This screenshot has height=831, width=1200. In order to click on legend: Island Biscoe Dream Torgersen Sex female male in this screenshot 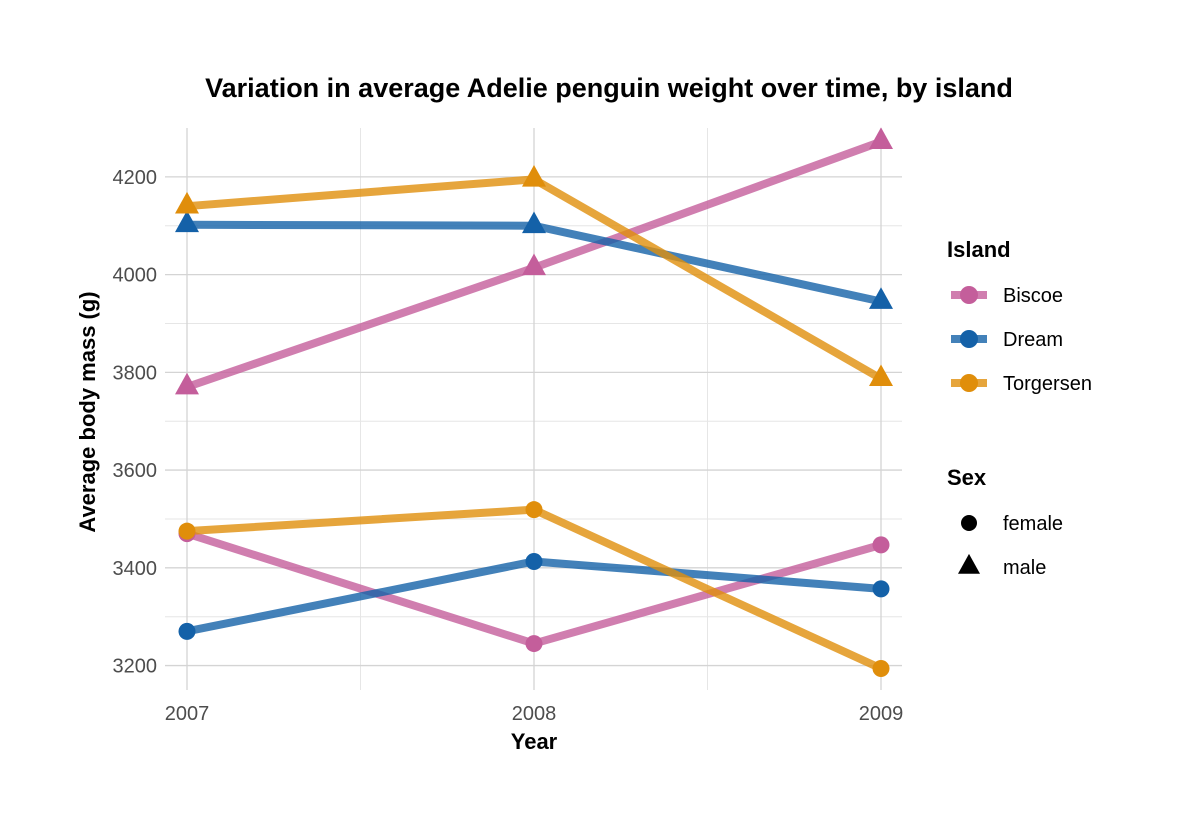, I will do `click(1019, 408)`.